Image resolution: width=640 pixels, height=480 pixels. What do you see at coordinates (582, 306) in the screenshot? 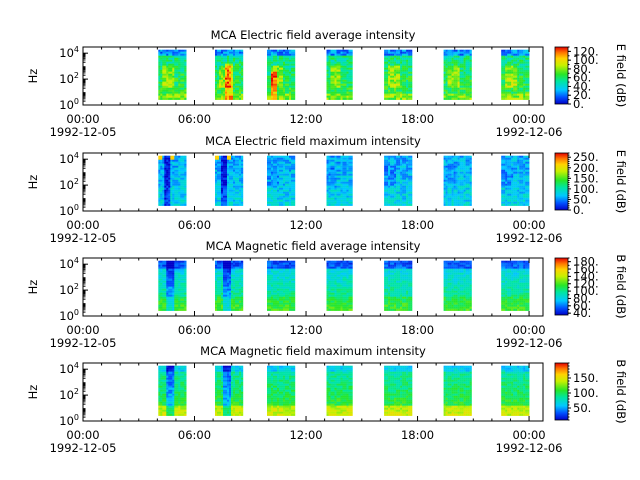
I see `colorbar-tick-label: 60.` at bounding box center [582, 306].